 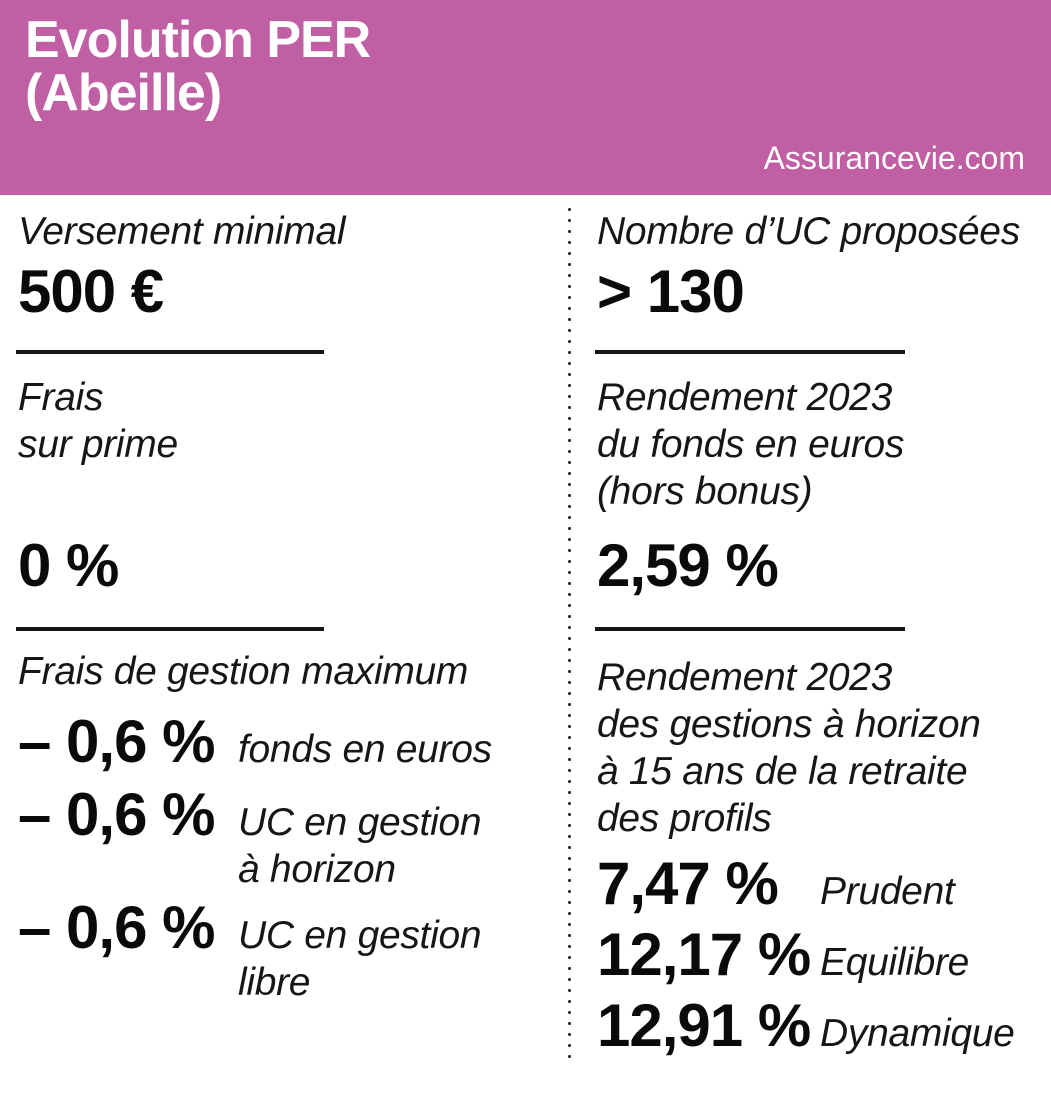 What do you see at coordinates (243, 671) in the screenshot?
I see `stat-label-frais-gestion: Frais de gestion maximum` at bounding box center [243, 671].